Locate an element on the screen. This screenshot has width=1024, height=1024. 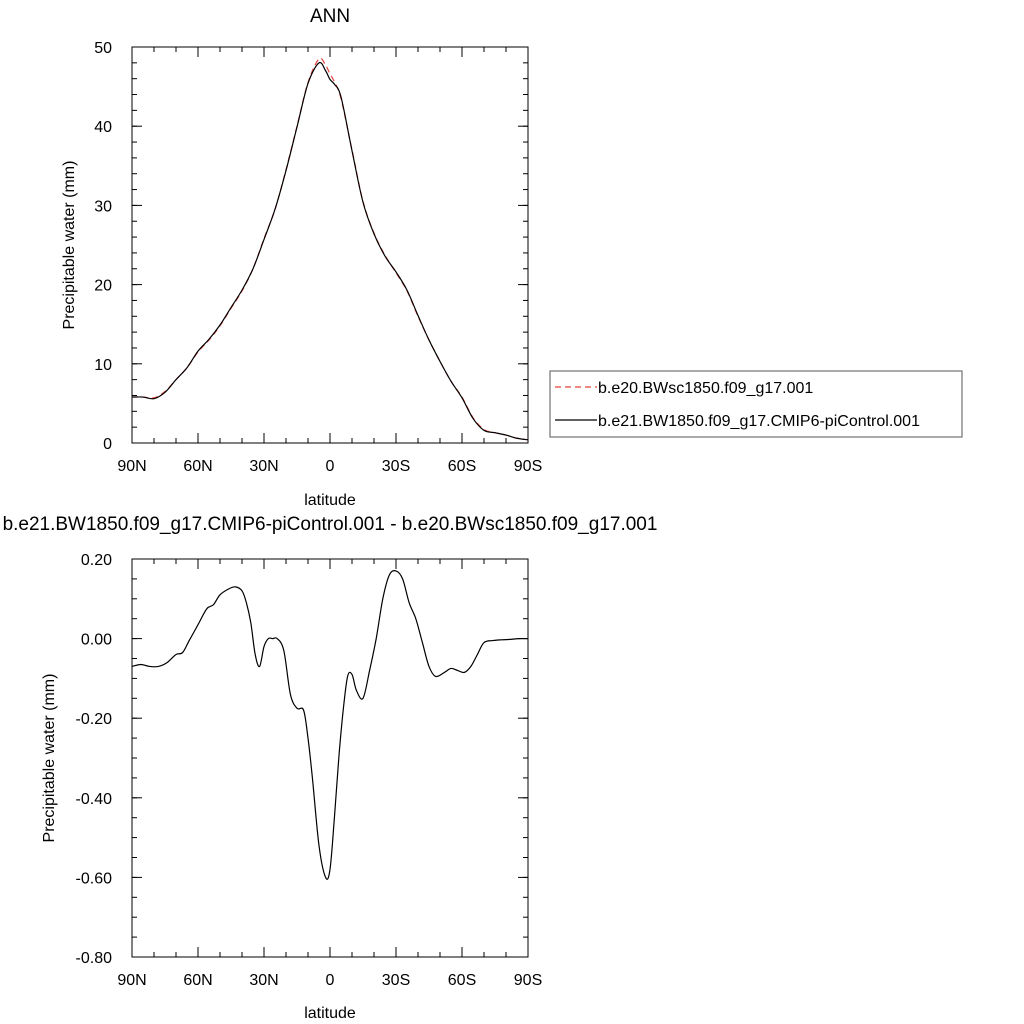
legend-box is located at coordinates (756, 404).